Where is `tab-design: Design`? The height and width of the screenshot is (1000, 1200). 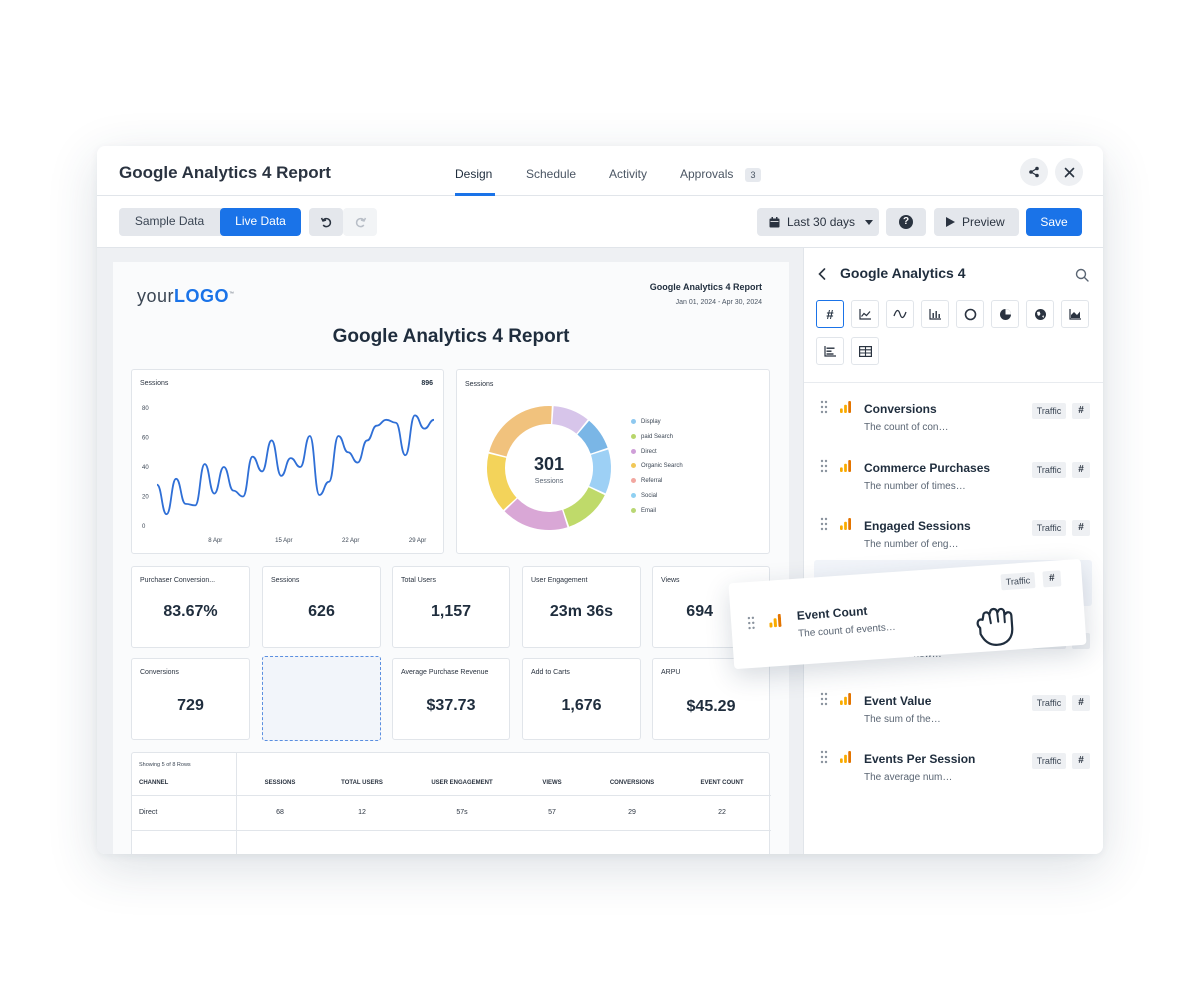 tab-design: Design is located at coordinates (474, 174).